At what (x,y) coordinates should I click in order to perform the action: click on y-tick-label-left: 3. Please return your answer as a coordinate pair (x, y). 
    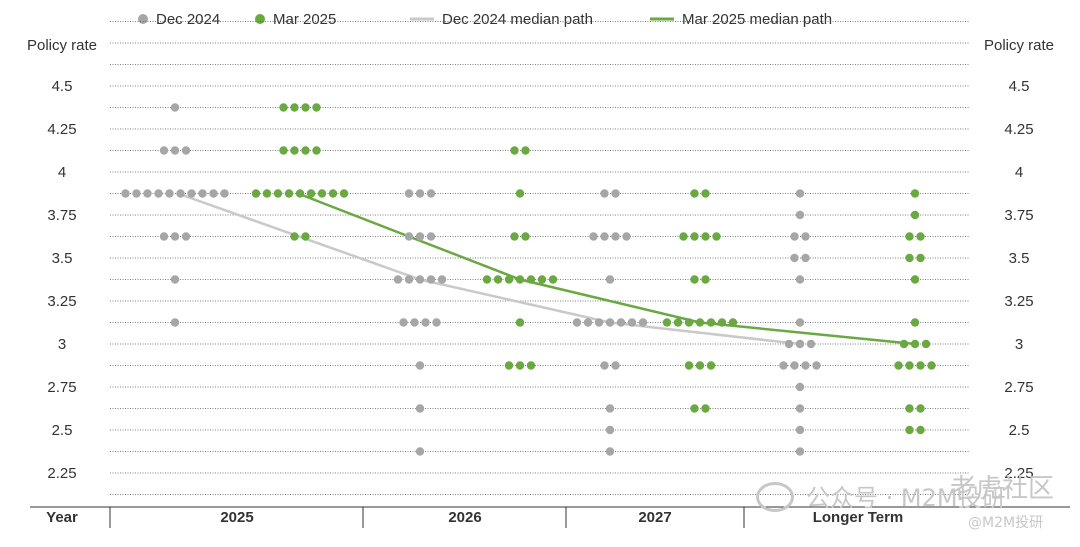
    Looking at the image, I should click on (62, 344).